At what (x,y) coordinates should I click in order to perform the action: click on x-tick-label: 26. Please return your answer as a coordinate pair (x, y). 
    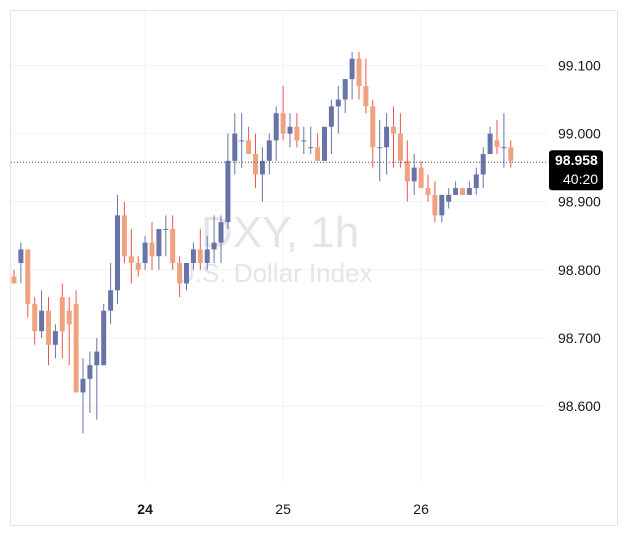
    Looking at the image, I should click on (421, 509).